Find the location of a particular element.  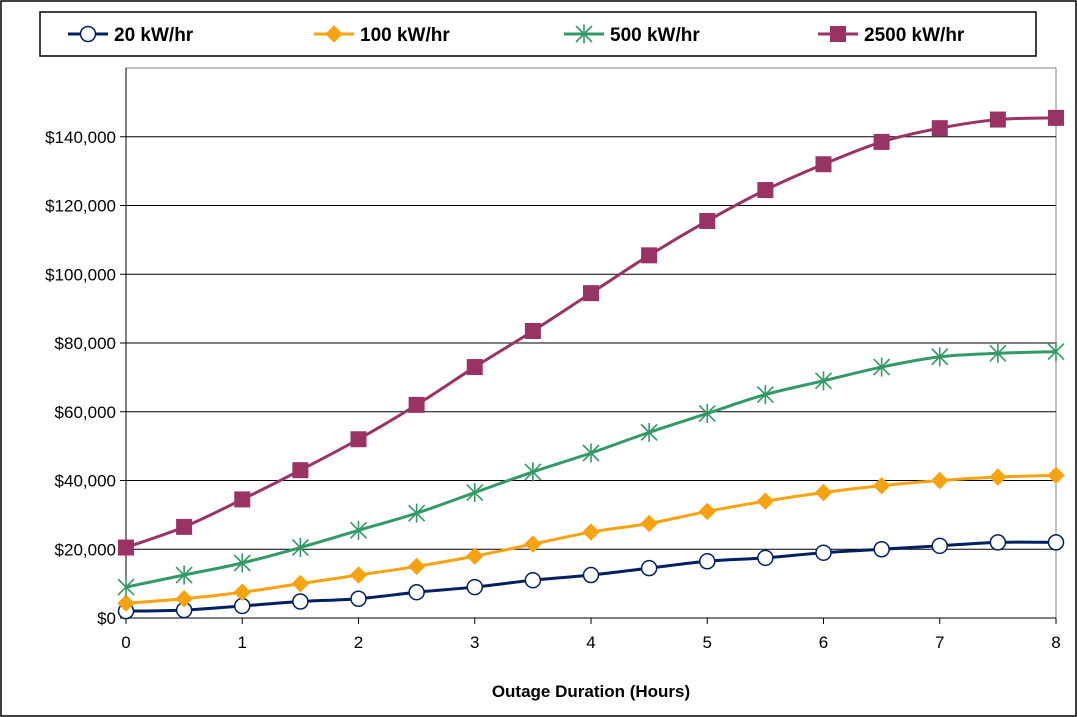

legend-label: 20 kW/hr is located at coordinates (154, 35).